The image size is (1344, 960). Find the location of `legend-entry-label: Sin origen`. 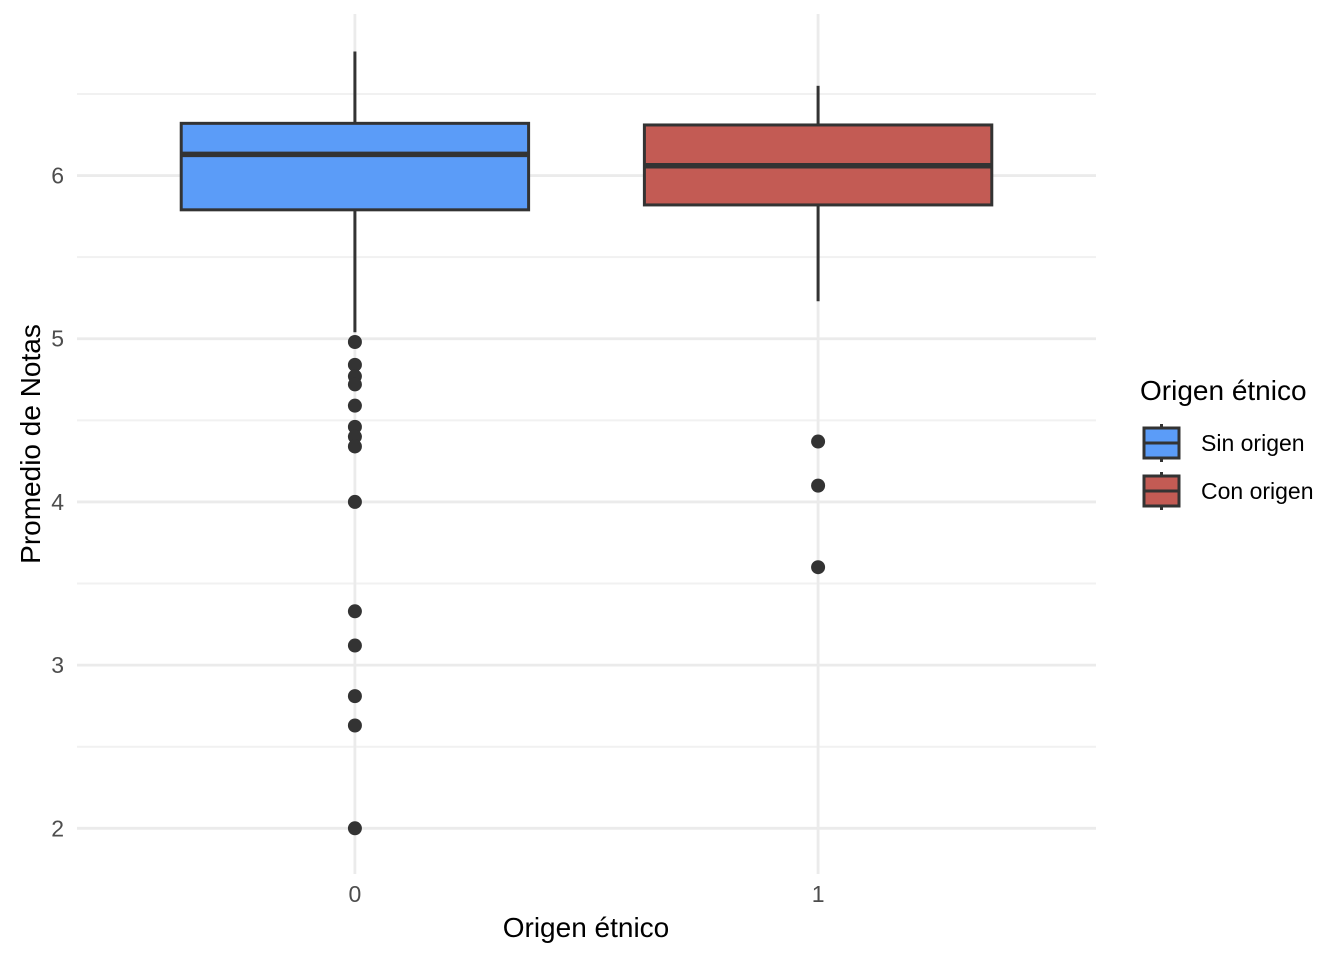

legend-entry-label: Sin origen is located at coordinates (1253, 443).